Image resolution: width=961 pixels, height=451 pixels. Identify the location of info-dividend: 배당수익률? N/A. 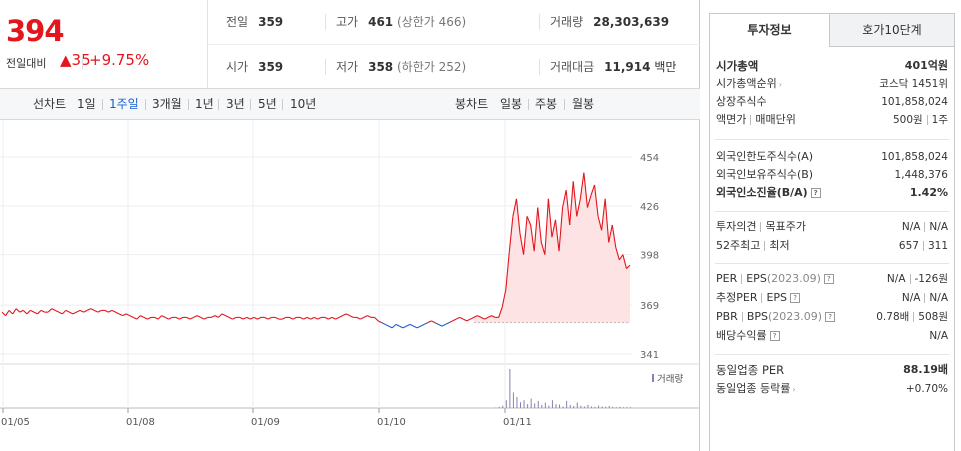
(832, 335).